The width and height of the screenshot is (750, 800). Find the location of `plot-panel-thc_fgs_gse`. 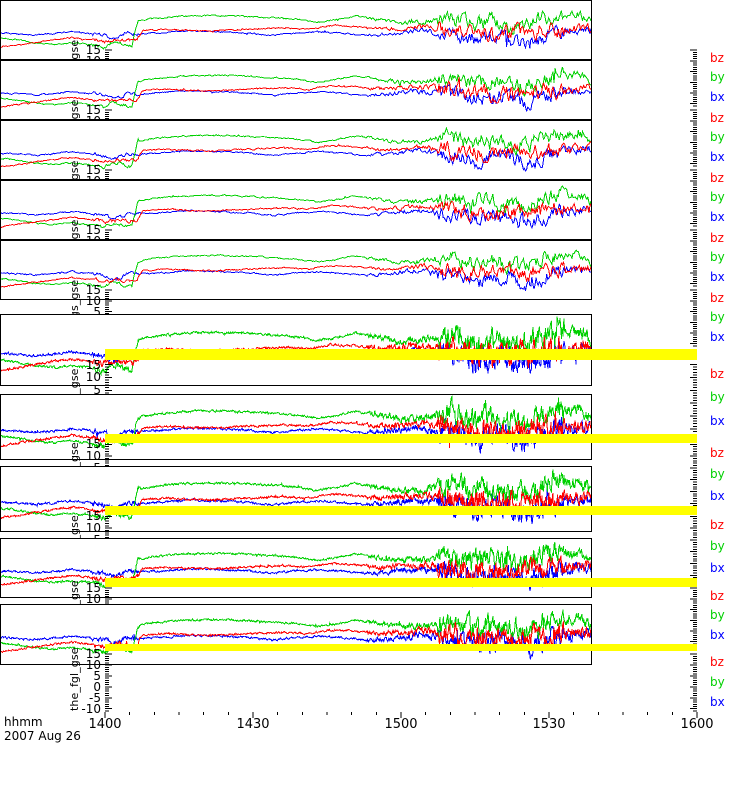

plot-panel-thc_fgs_gse is located at coordinates (296, 150).